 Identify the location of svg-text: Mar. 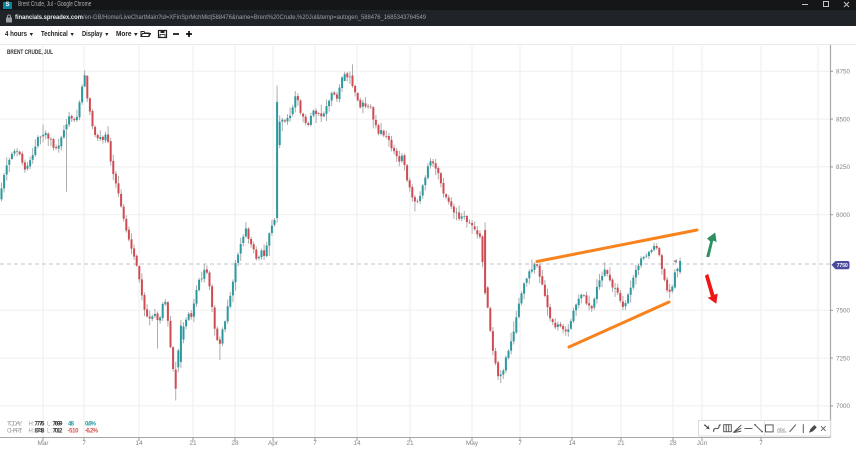
(43, 443).